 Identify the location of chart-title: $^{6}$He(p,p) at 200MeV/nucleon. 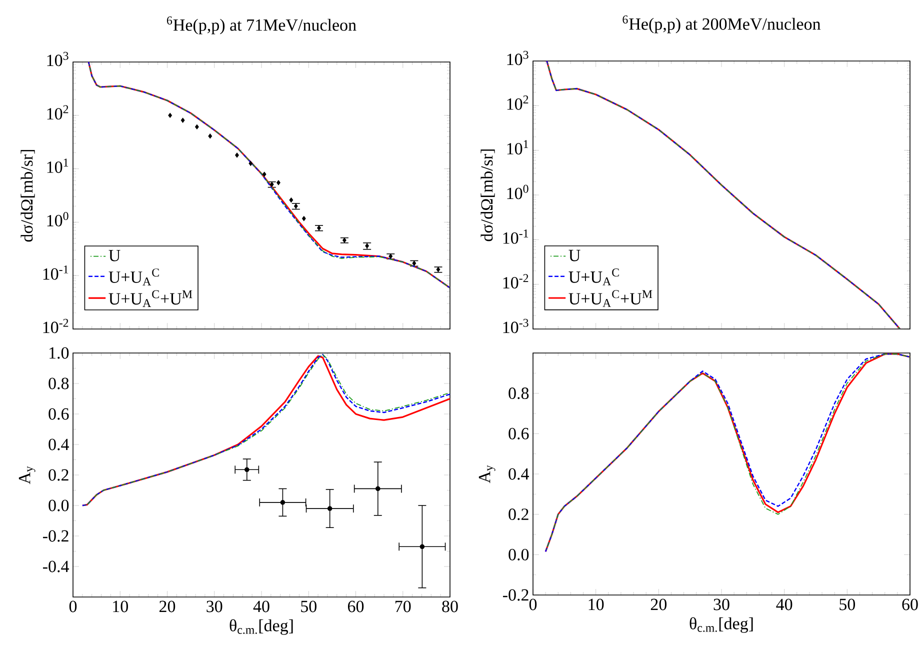
(721, 24).